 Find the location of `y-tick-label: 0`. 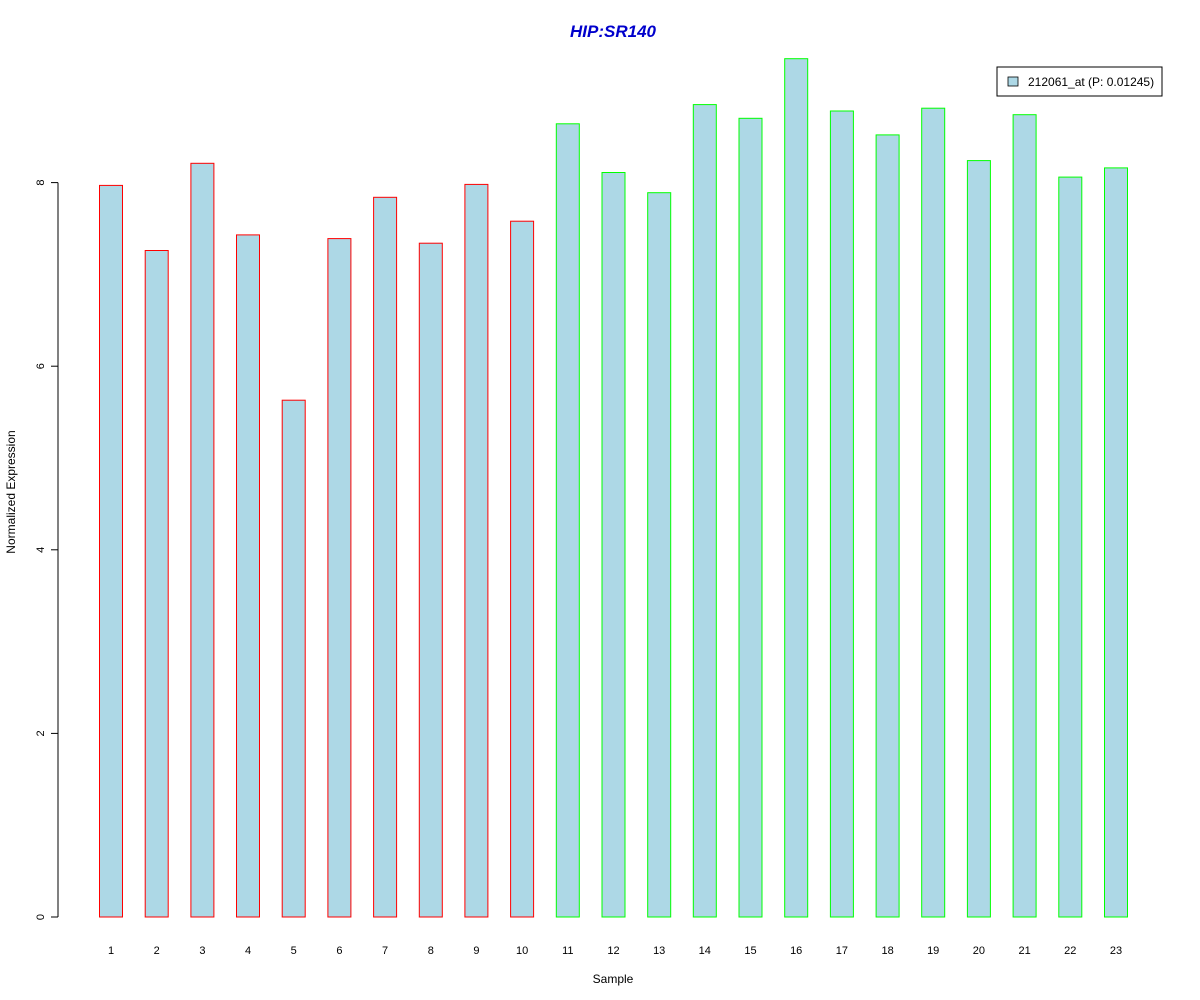

y-tick-label: 0 is located at coordinates (41, 917).